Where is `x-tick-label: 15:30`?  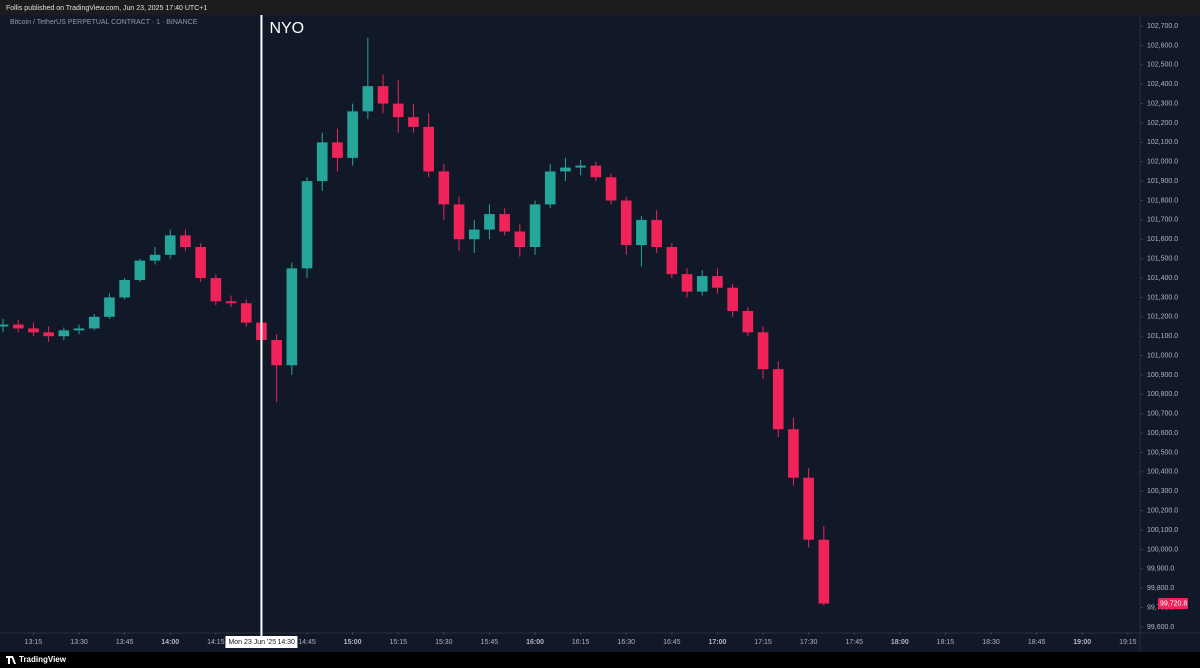
x-tick-label: 15:30 is located at coordinates (444, 642).